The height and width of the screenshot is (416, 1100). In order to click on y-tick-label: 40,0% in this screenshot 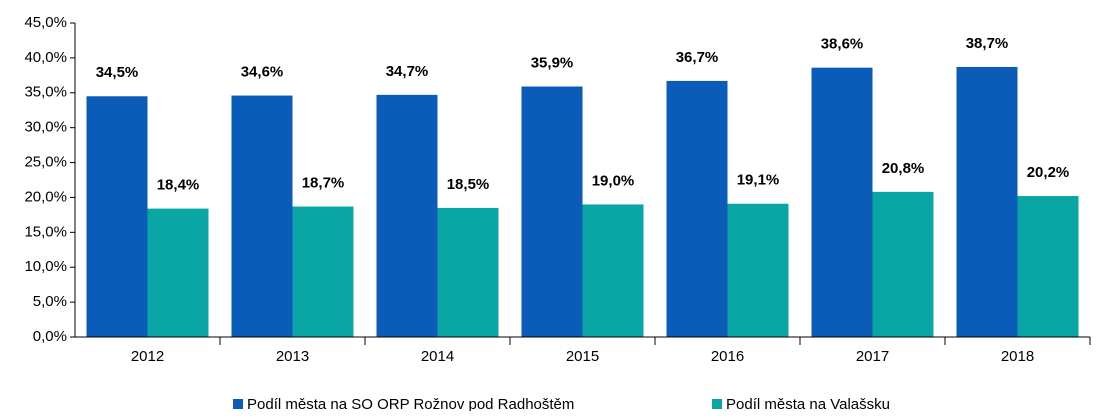, I will do `click(45, 57)`.